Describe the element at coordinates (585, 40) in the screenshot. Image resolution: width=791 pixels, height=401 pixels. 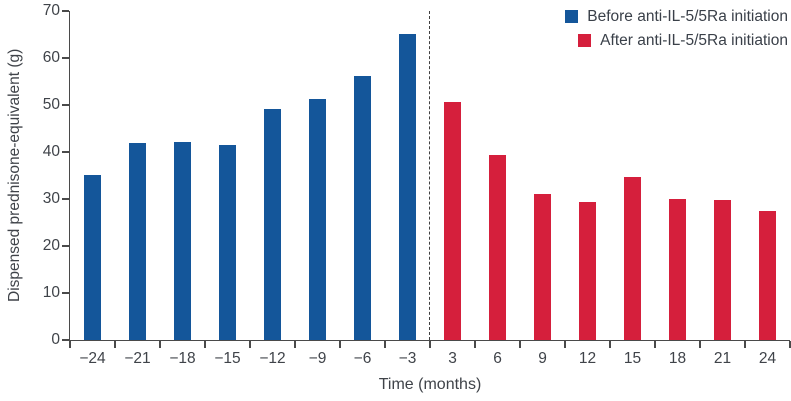
I see `legend-swatch-after-icon` at that location.